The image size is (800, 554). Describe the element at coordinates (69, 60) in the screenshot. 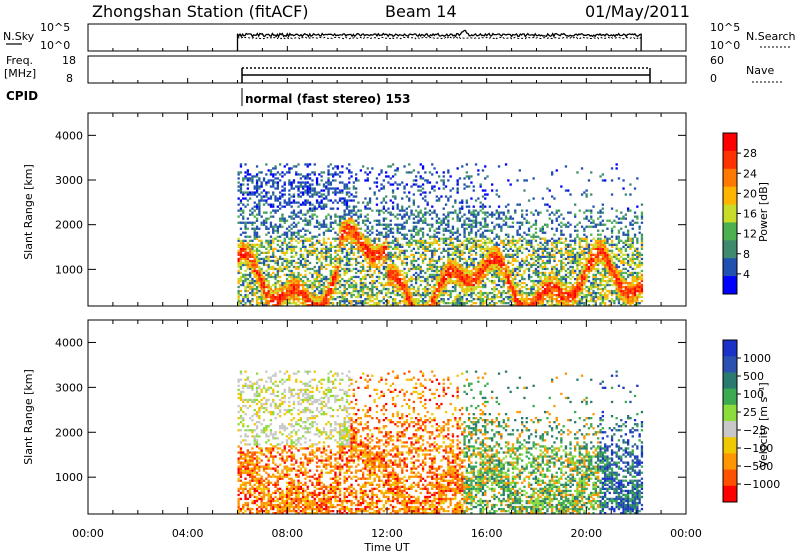

I see `freq-left-tick-top: 18` at that location.